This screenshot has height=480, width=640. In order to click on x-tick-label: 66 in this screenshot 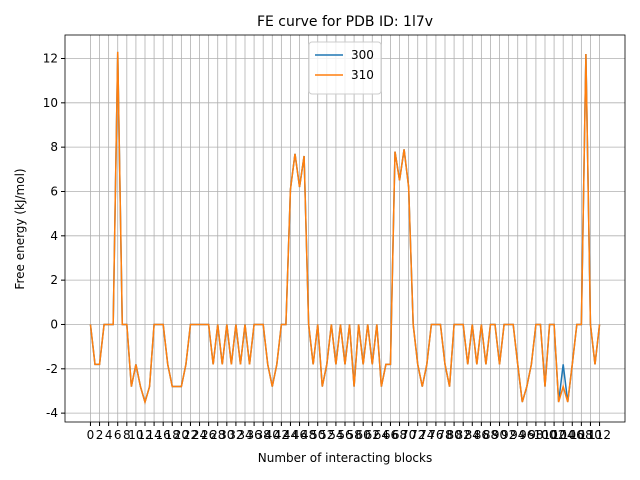, I will do `click(390, 435)`.